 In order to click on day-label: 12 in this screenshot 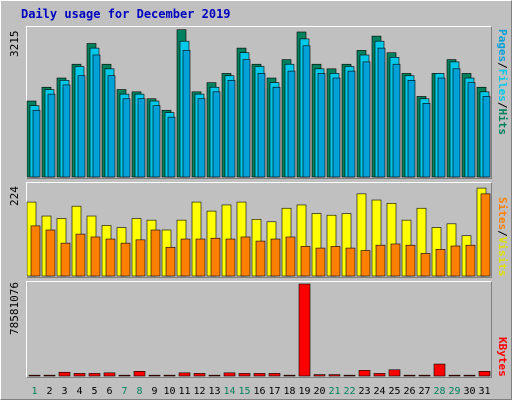, I will do `click(199, 391)`.